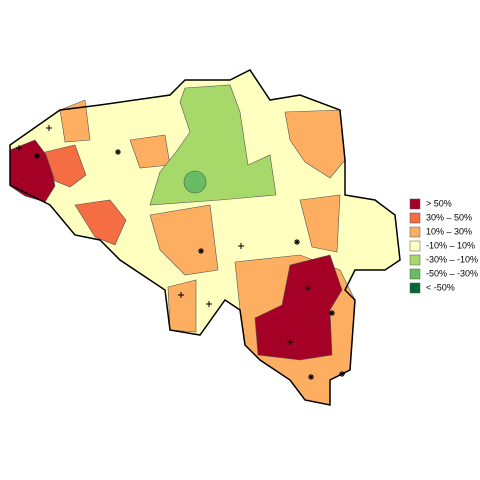 This screenshot has height=480, width=480. Describe the element at coordinates (439, 203) in the screenshot. I see `legend-label: > 50%` at that location.